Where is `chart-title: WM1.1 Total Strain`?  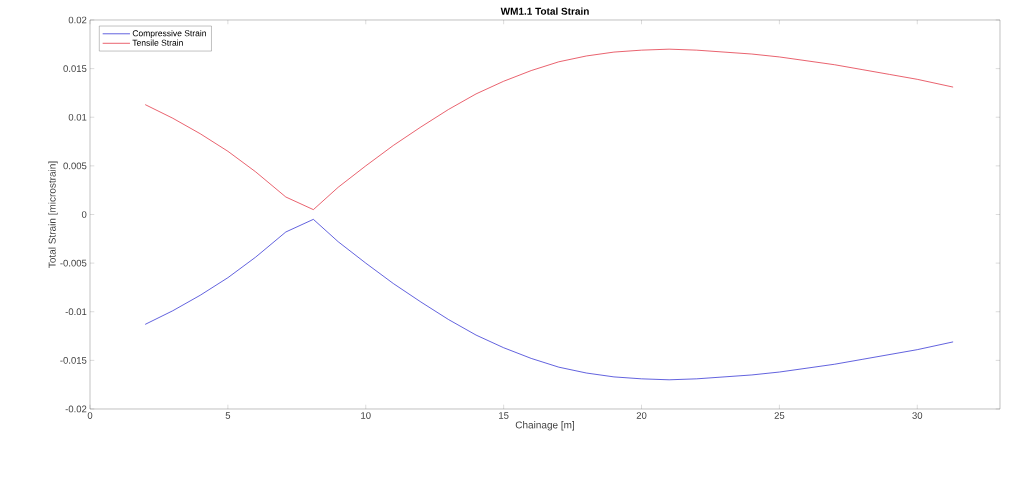 chart-title: WM1.1 Total Strain is located at coordinates (544, 11).